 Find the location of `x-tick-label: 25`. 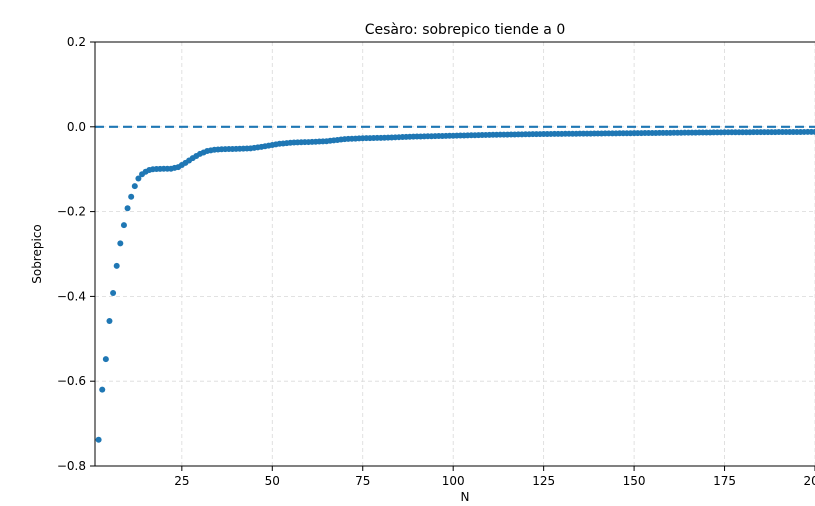

x-tick-label: 25 is located at coordinates (181, 481).